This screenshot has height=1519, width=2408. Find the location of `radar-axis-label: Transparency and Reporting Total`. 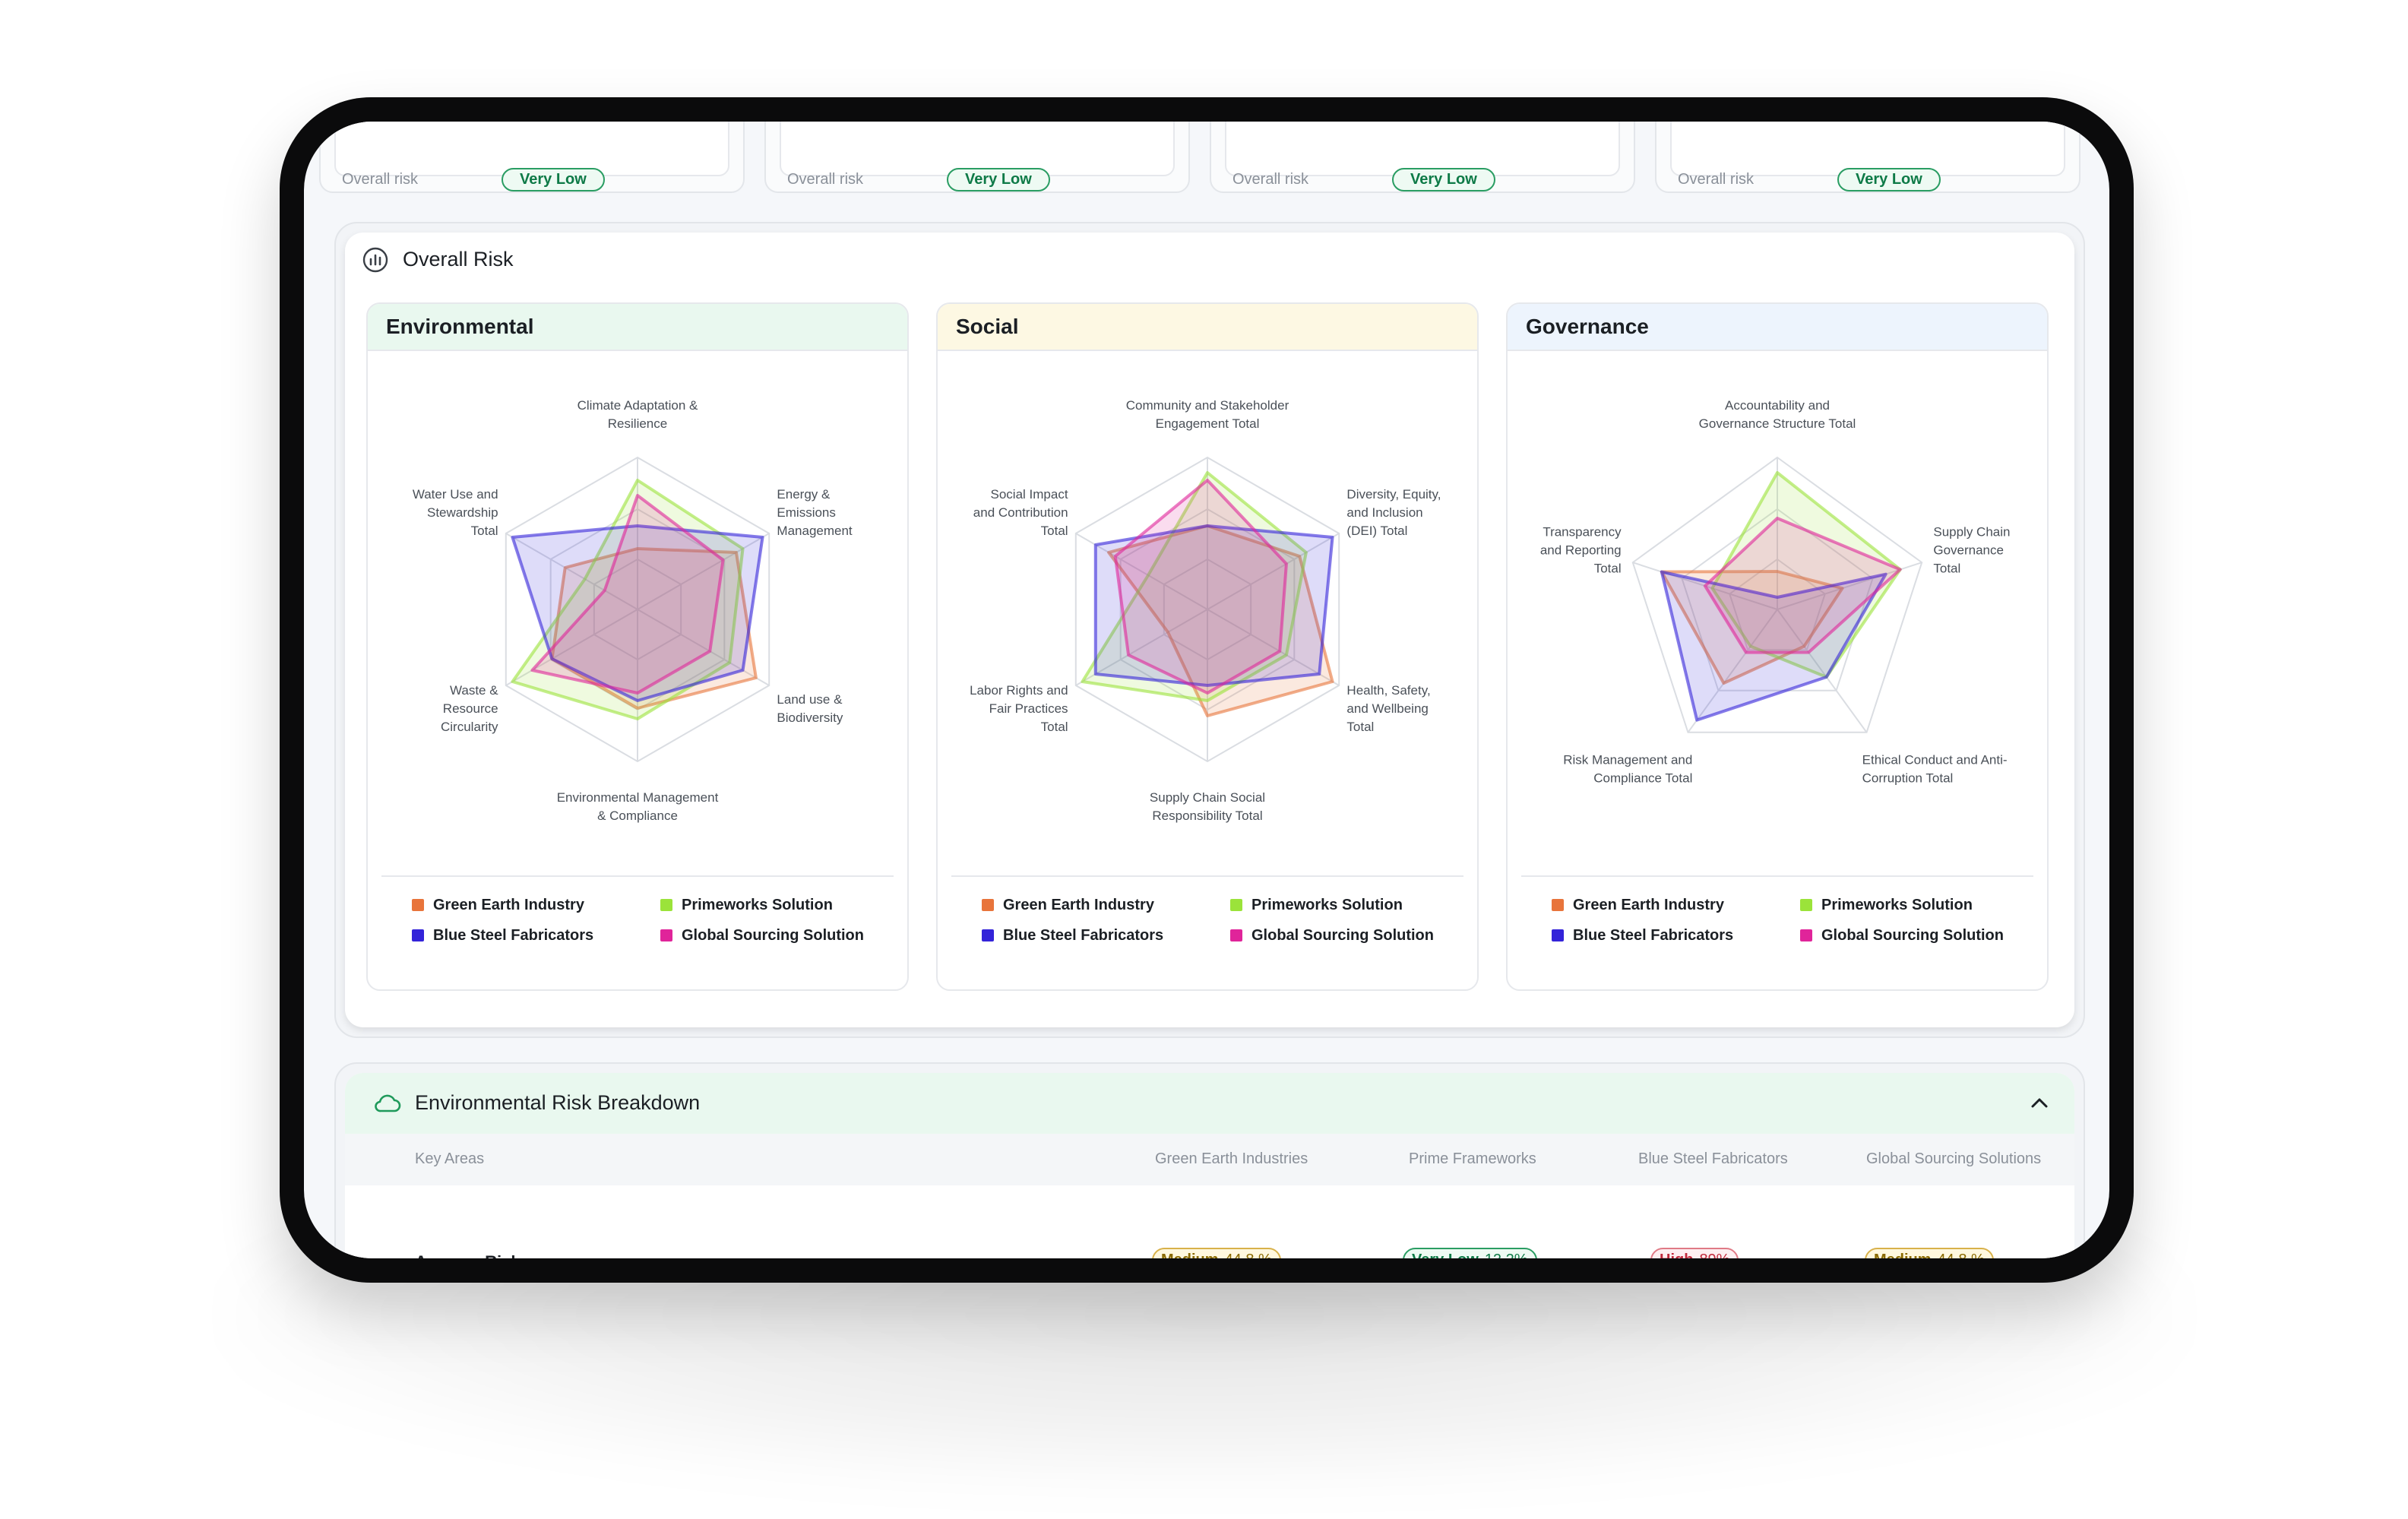

radar-axis-label: Transparency and Reporting Total is located at coordinates (1581, 549).